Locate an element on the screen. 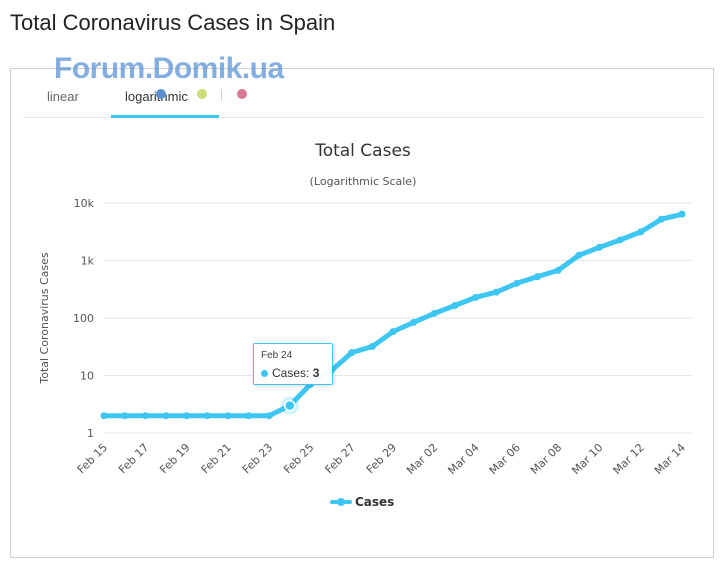 The width and height of the screenshot is (726, 573). y-tick-label: 10 is located at coordinates (87, 376).